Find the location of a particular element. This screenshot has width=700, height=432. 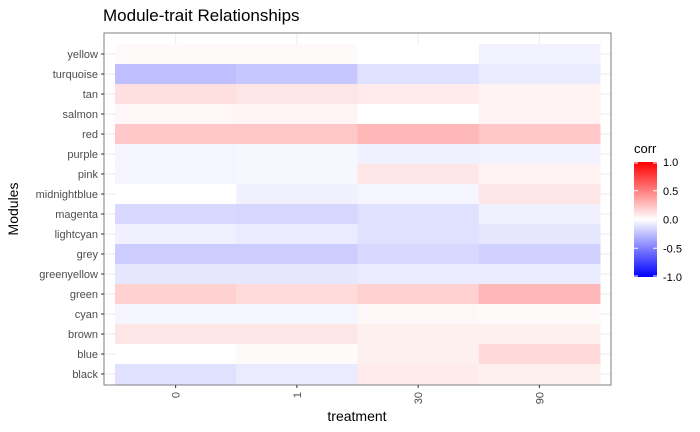

y-tick-label: turquoise is located at coordinates (75, 75).